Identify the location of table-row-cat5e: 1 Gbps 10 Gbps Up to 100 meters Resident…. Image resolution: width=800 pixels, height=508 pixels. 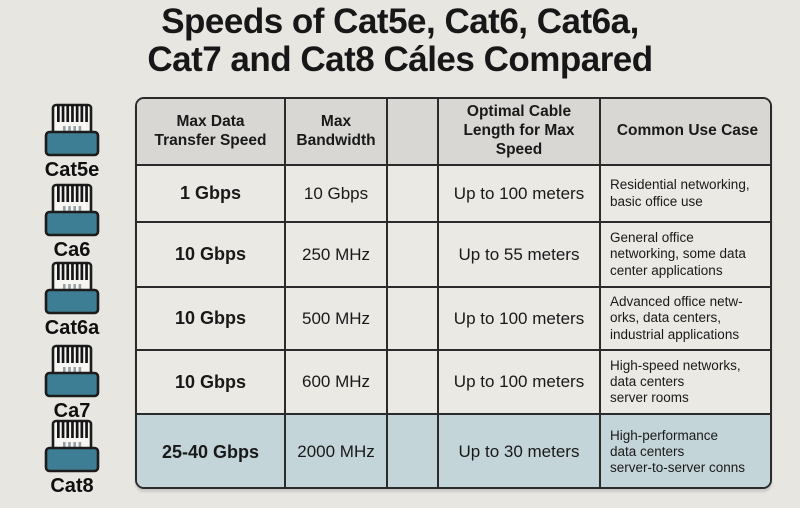
(453, 193).